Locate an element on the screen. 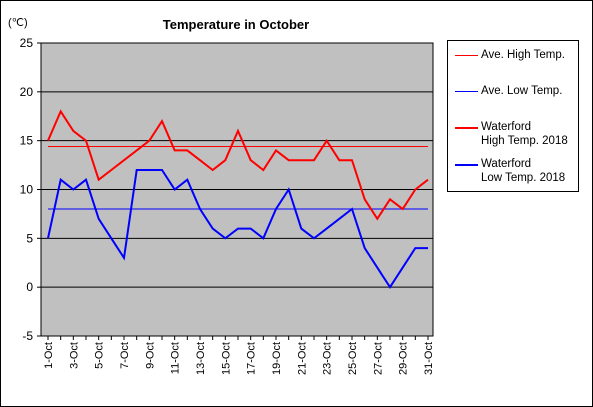 Image resolution: width=593 pixels, height=407 pixels. x-tick-label: 31-Oct is located at coordinates (429, 358).